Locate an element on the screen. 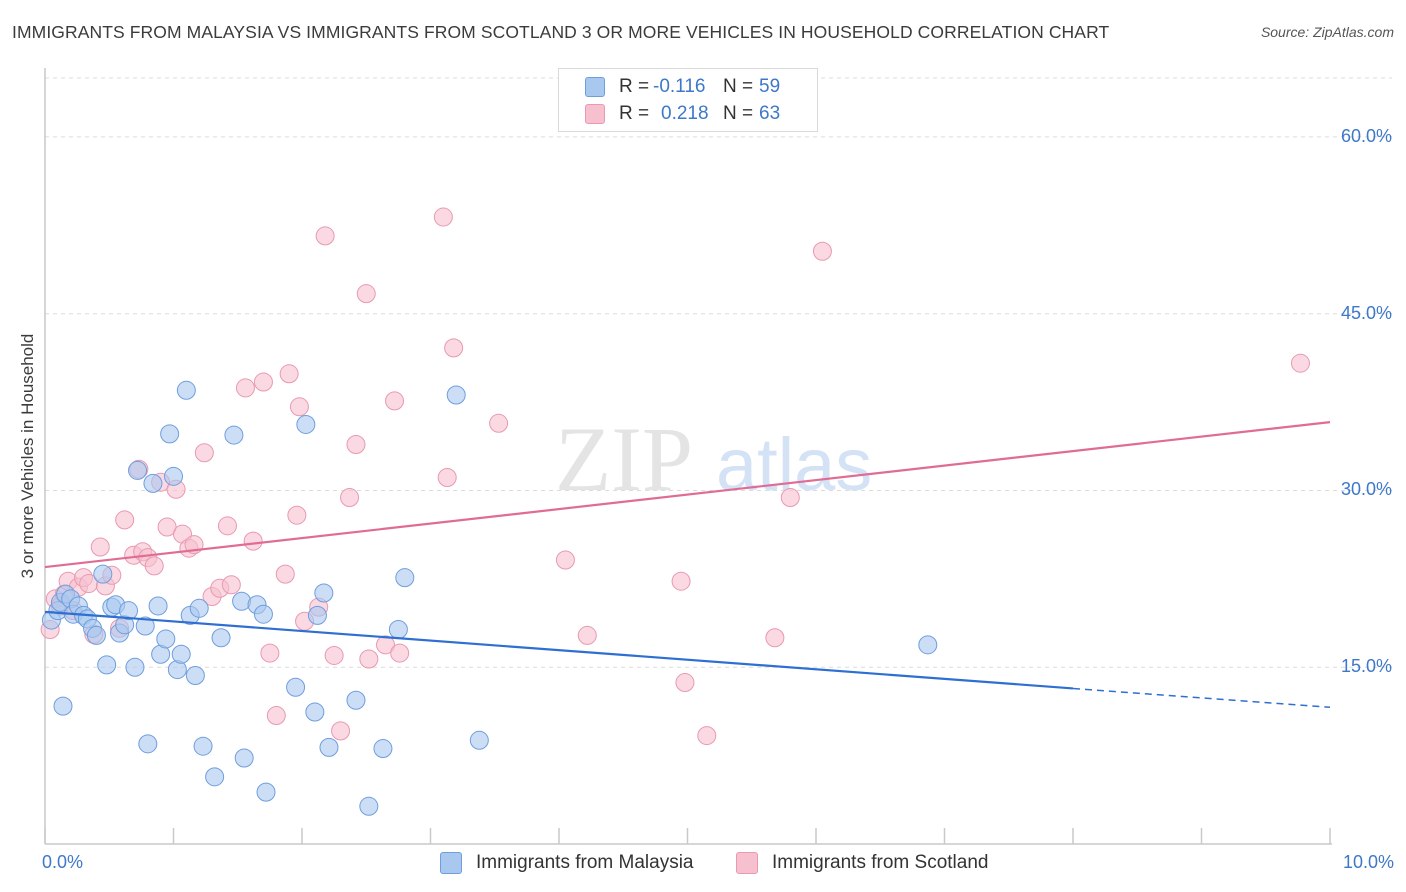 Image resolution: width=1406 pixels, height=892 pixels. legend-swatch-malaysia is located at coordinates (595, 87).